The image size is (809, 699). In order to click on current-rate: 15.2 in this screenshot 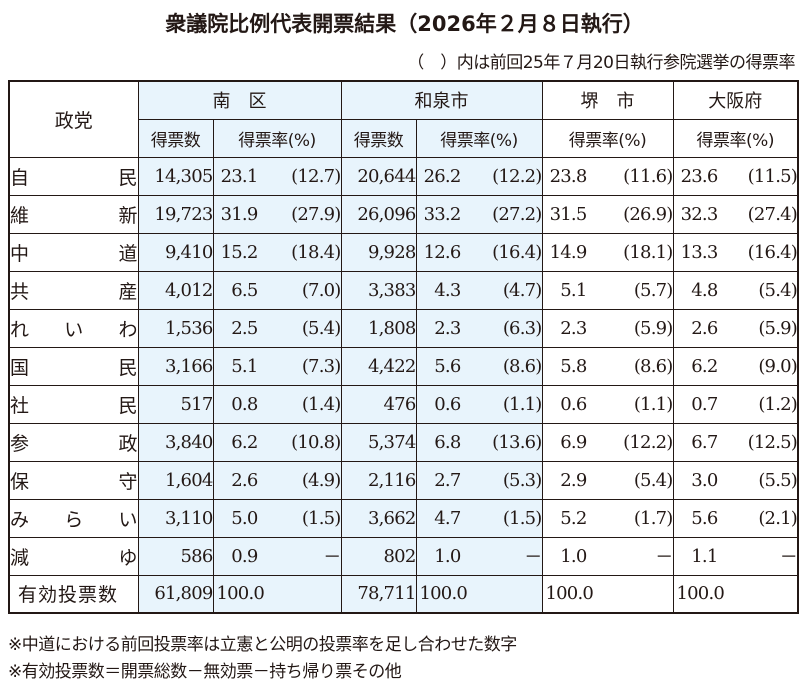, I will do `click(239, 252)`.